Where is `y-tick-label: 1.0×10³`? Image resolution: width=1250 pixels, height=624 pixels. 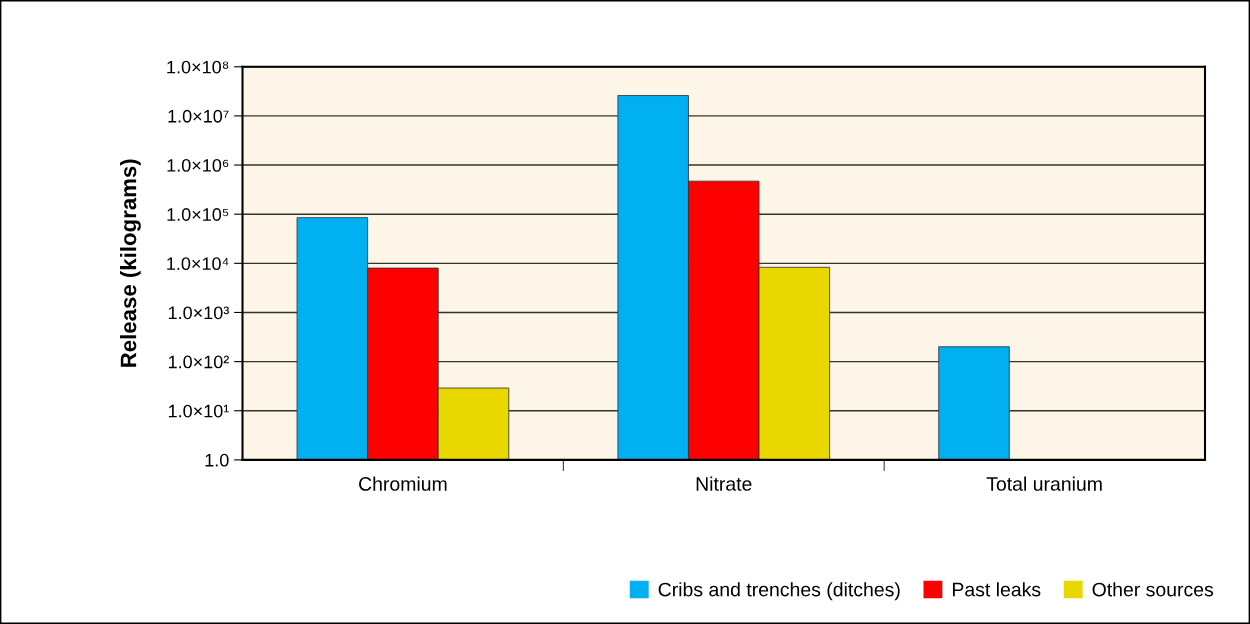
y-tick-label: 1.0×10³ is located at coordinates (198, 313).